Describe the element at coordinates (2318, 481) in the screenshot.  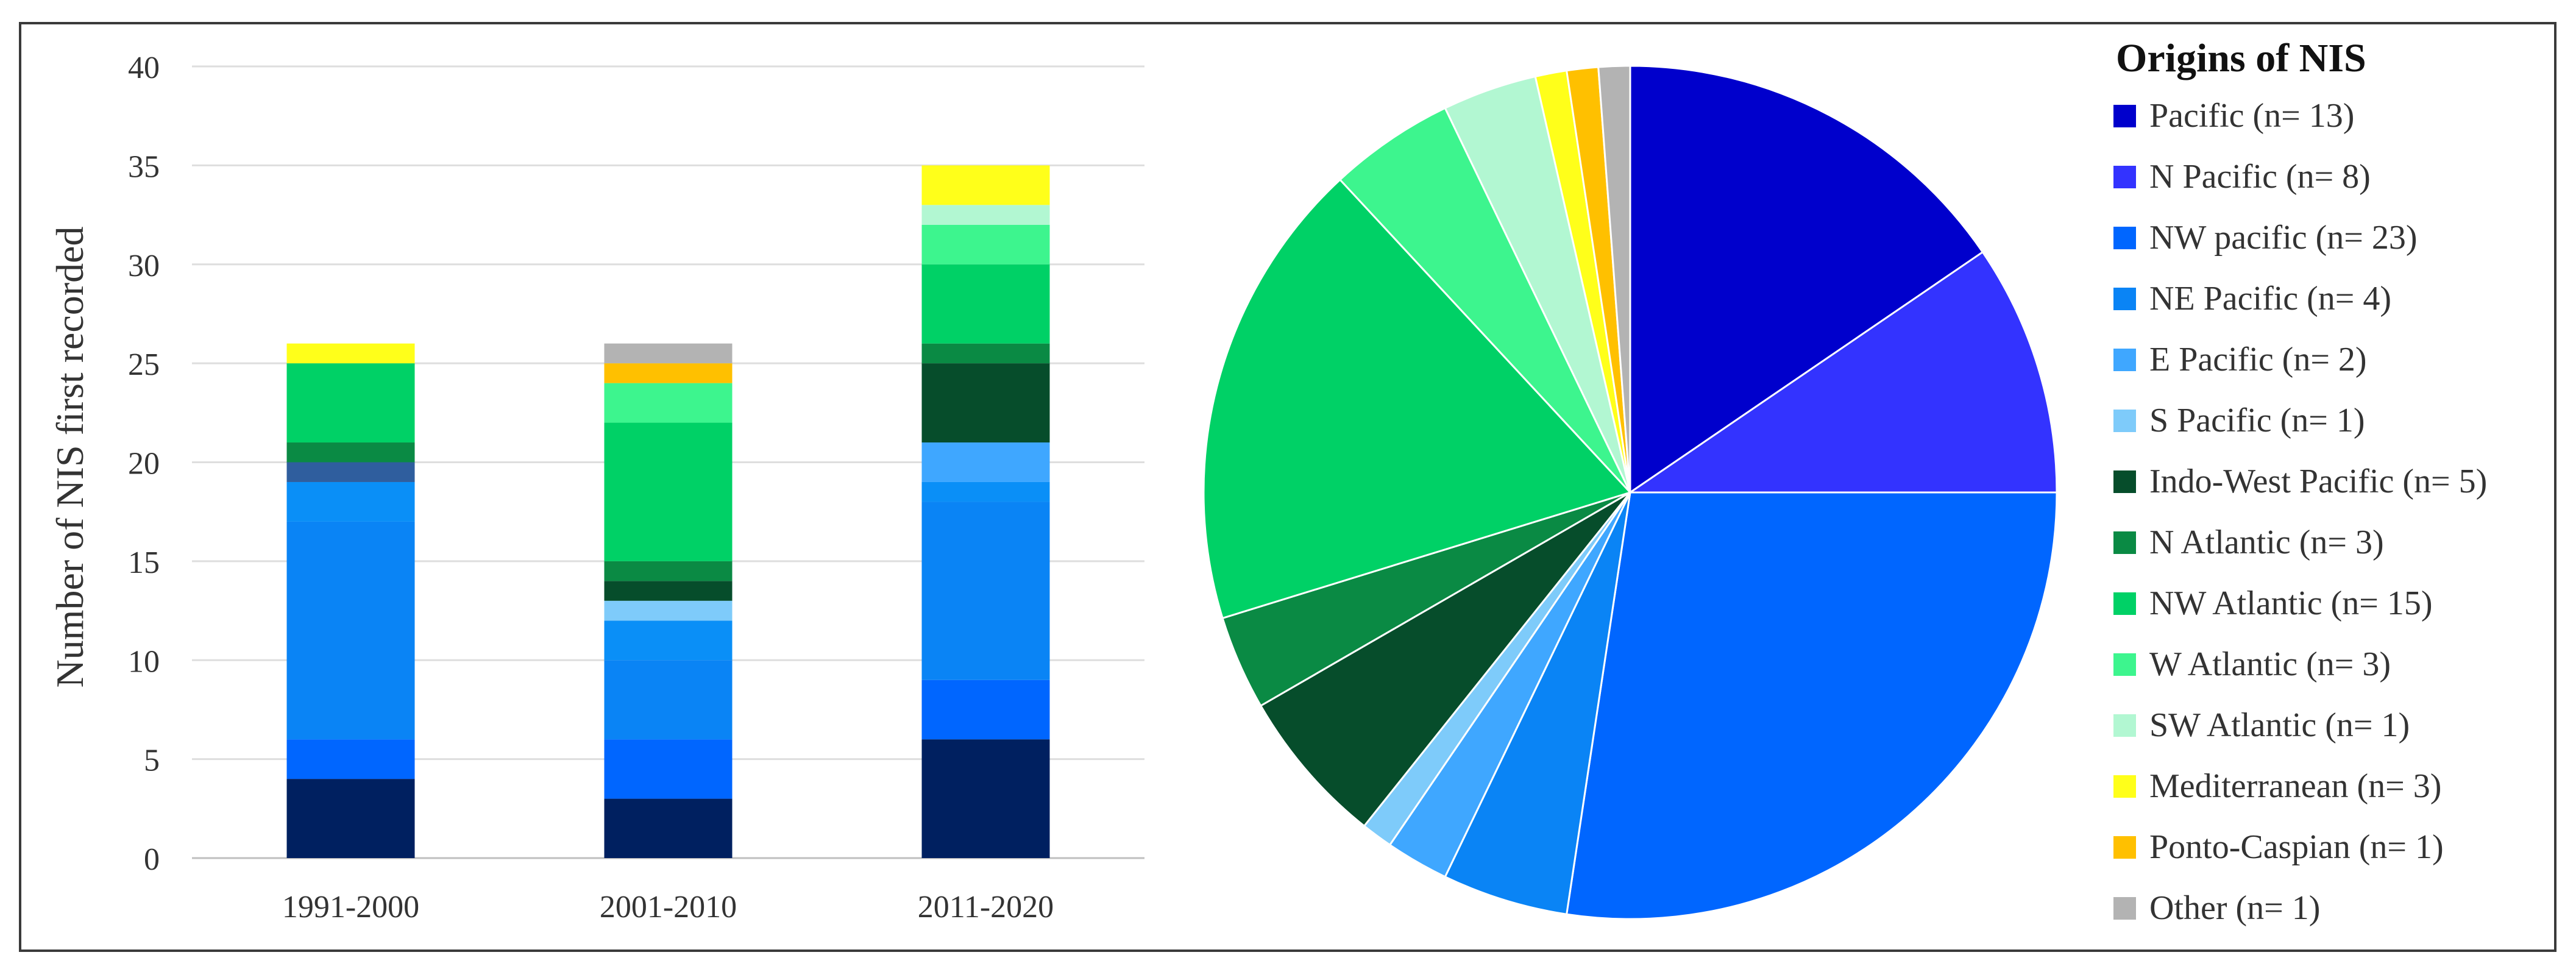
I see `legend-label: Indo-West Pacific (n= 5)` at that location.